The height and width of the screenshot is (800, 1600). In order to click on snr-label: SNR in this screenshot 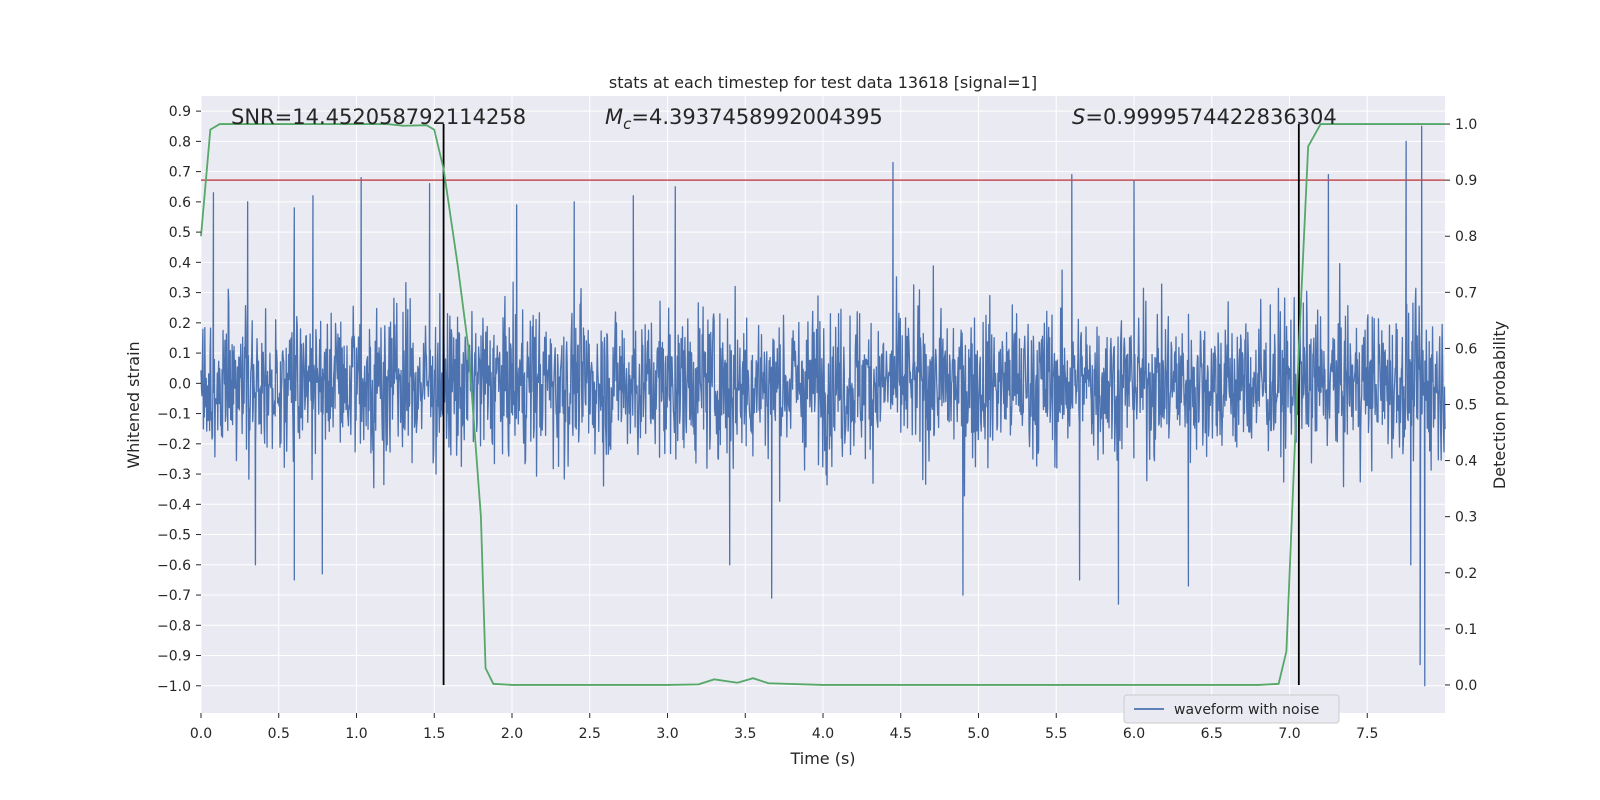, I will do `click(253, 117)`.